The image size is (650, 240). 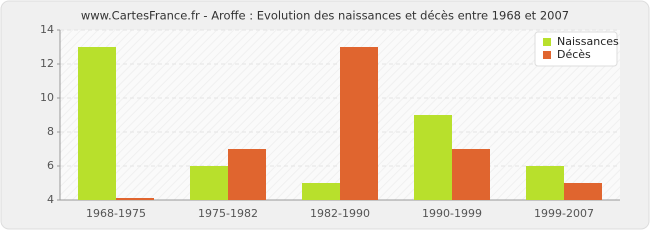 I want to click on legend-label: Naissances, so click(x=588, y=41).